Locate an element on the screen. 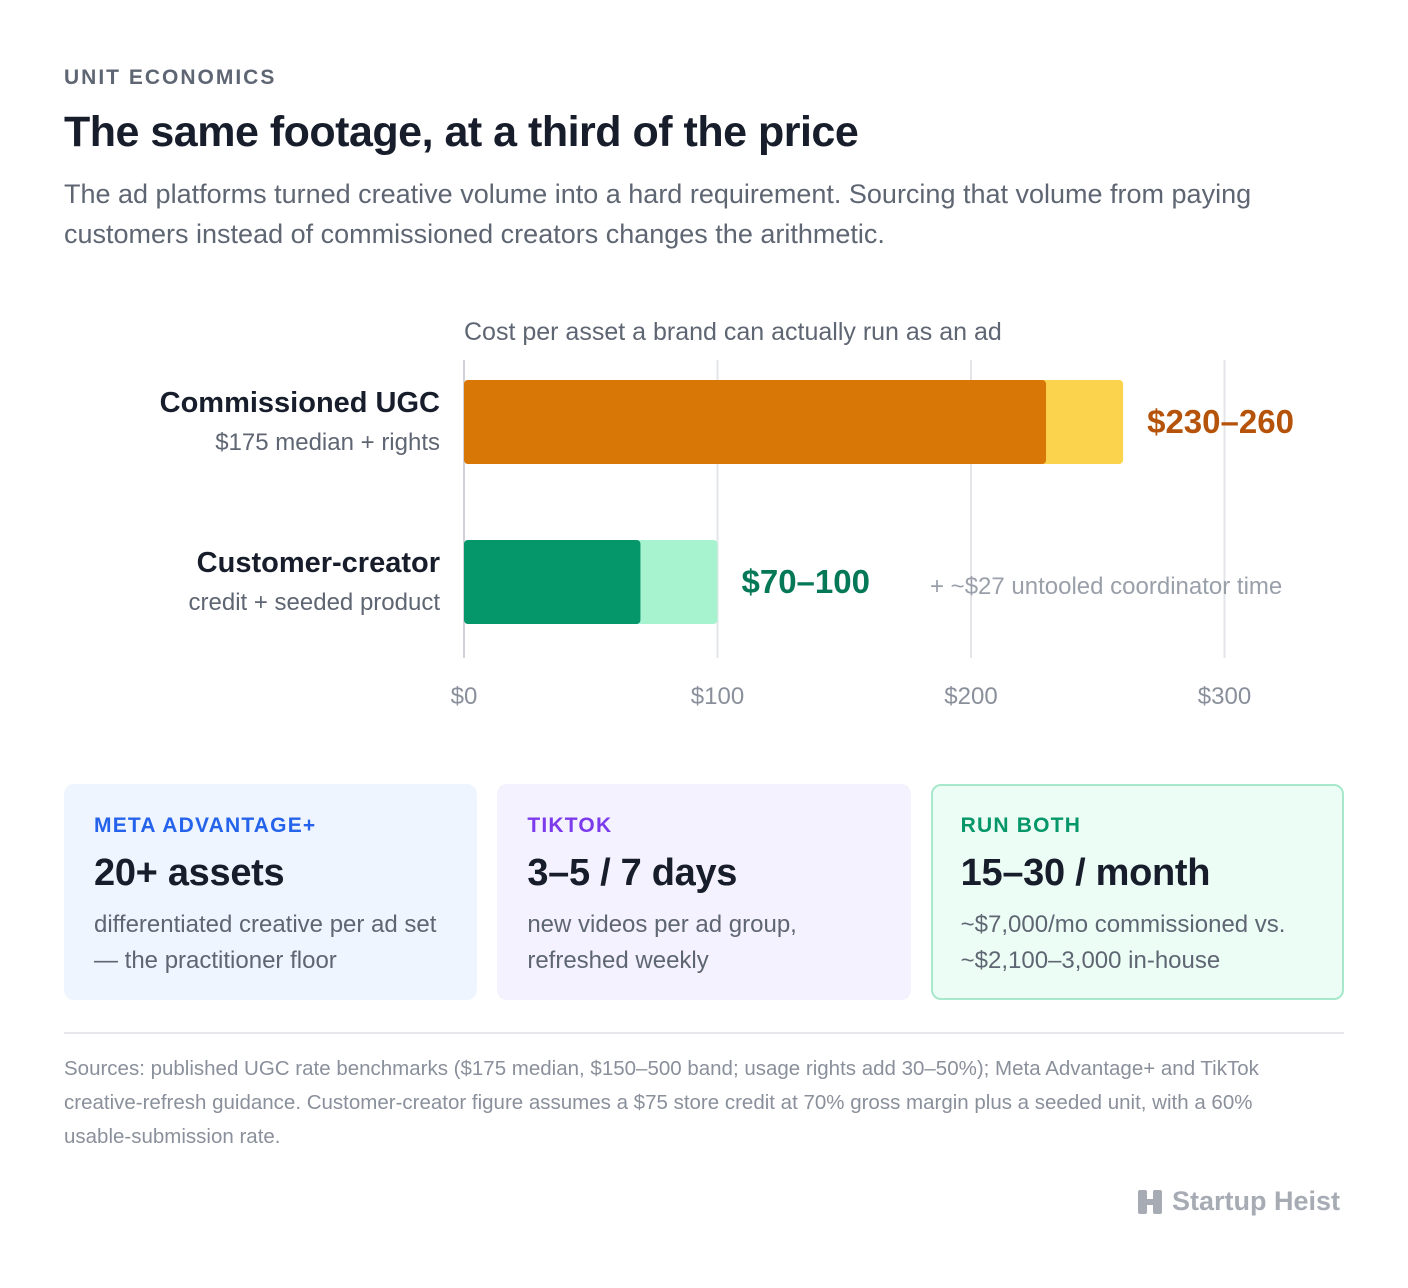 This screenshot has width=1408, height=1288. category-label: Customer-creator is located at coordinates (318, 563).